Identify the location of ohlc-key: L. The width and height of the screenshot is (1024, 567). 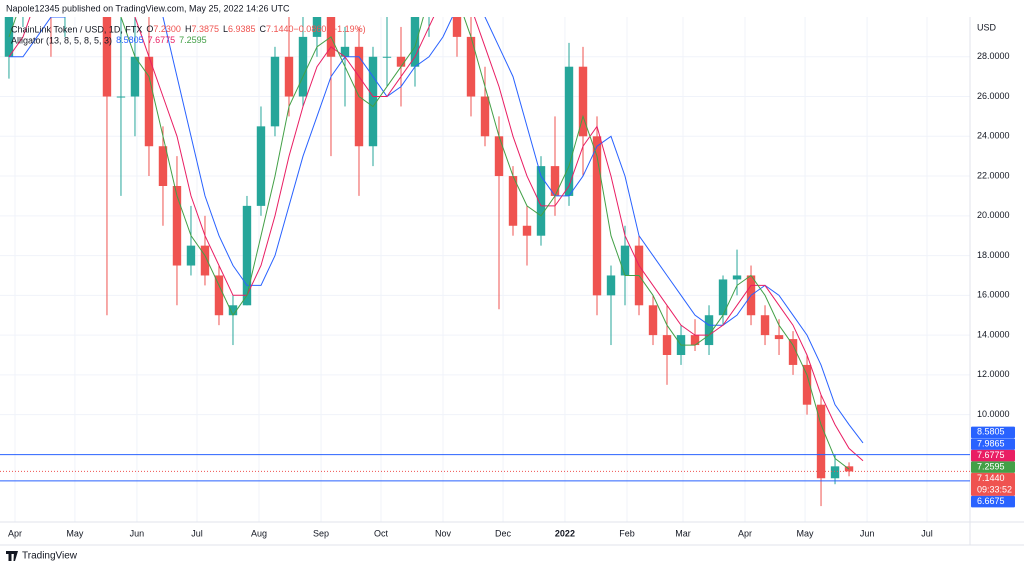
(225, 29).